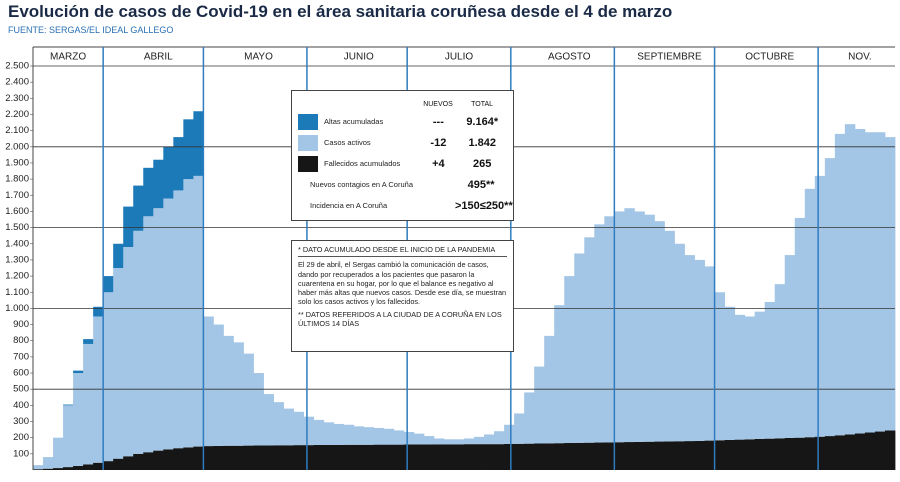 The height and width of the screenshot is (482, 900). I want to click on y-tick-label: 1.700, so click(17, 195).